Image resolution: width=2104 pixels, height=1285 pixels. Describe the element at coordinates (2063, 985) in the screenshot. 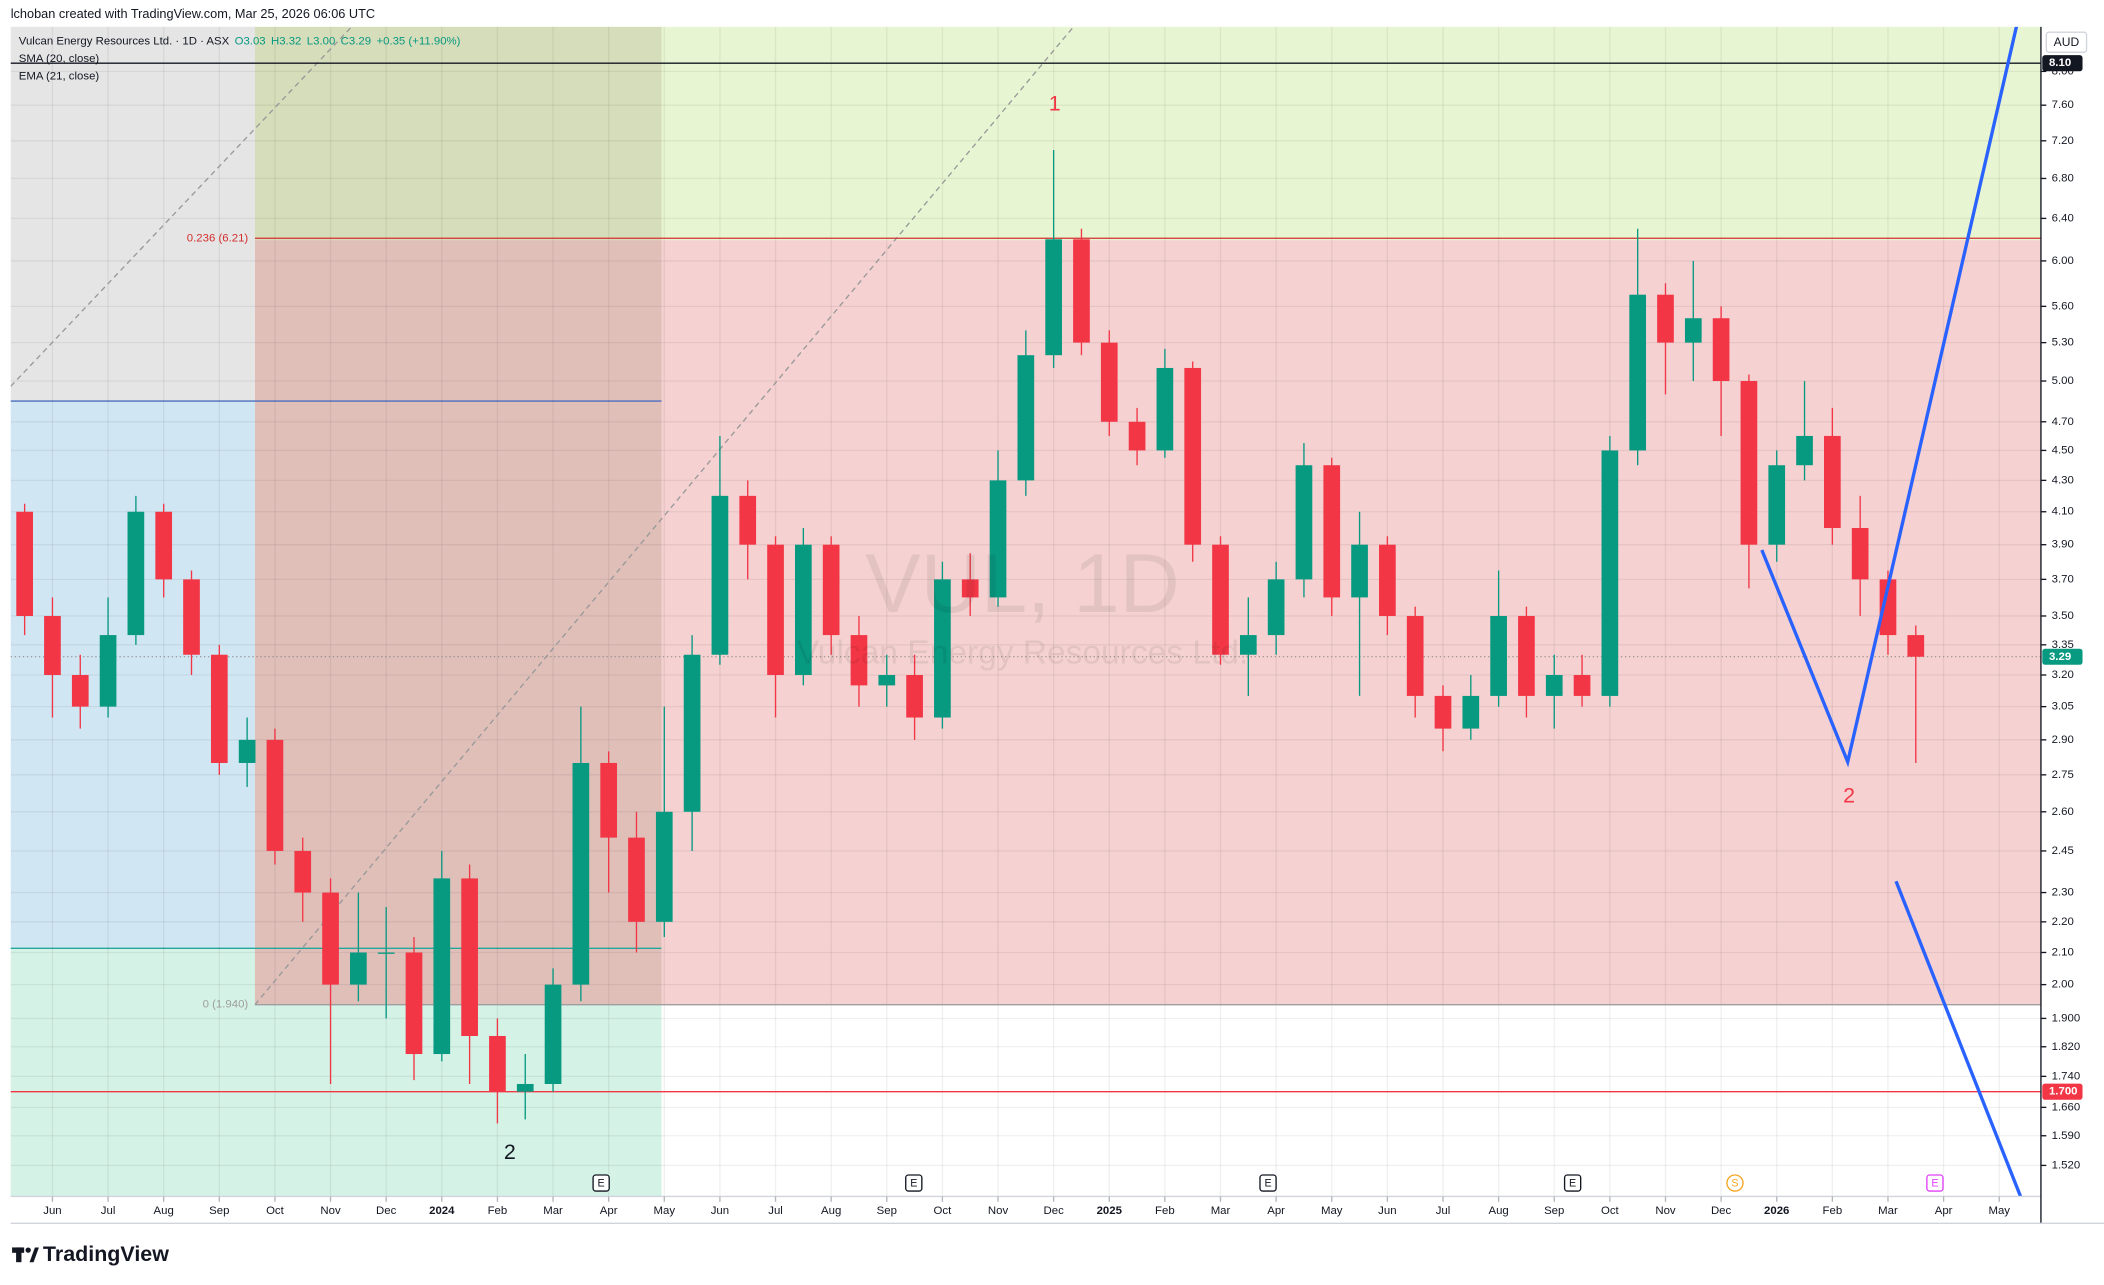

I see `y-tick-label: 2.00` at that location.